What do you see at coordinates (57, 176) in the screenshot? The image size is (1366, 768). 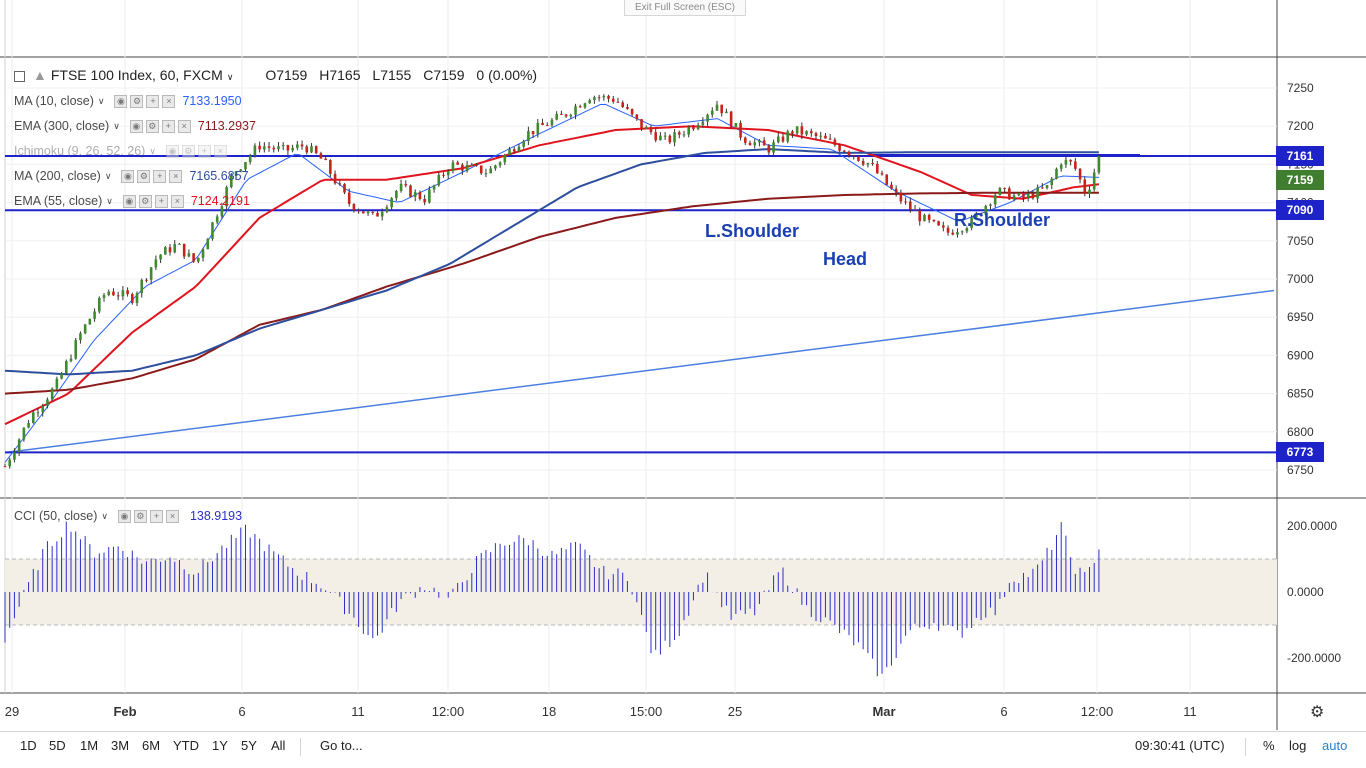 I see `indicator-name: MA (200, close)` at bounding box center [57, 176].